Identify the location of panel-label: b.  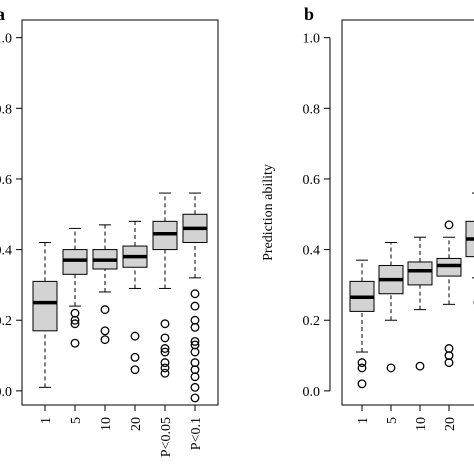
(309, 14).